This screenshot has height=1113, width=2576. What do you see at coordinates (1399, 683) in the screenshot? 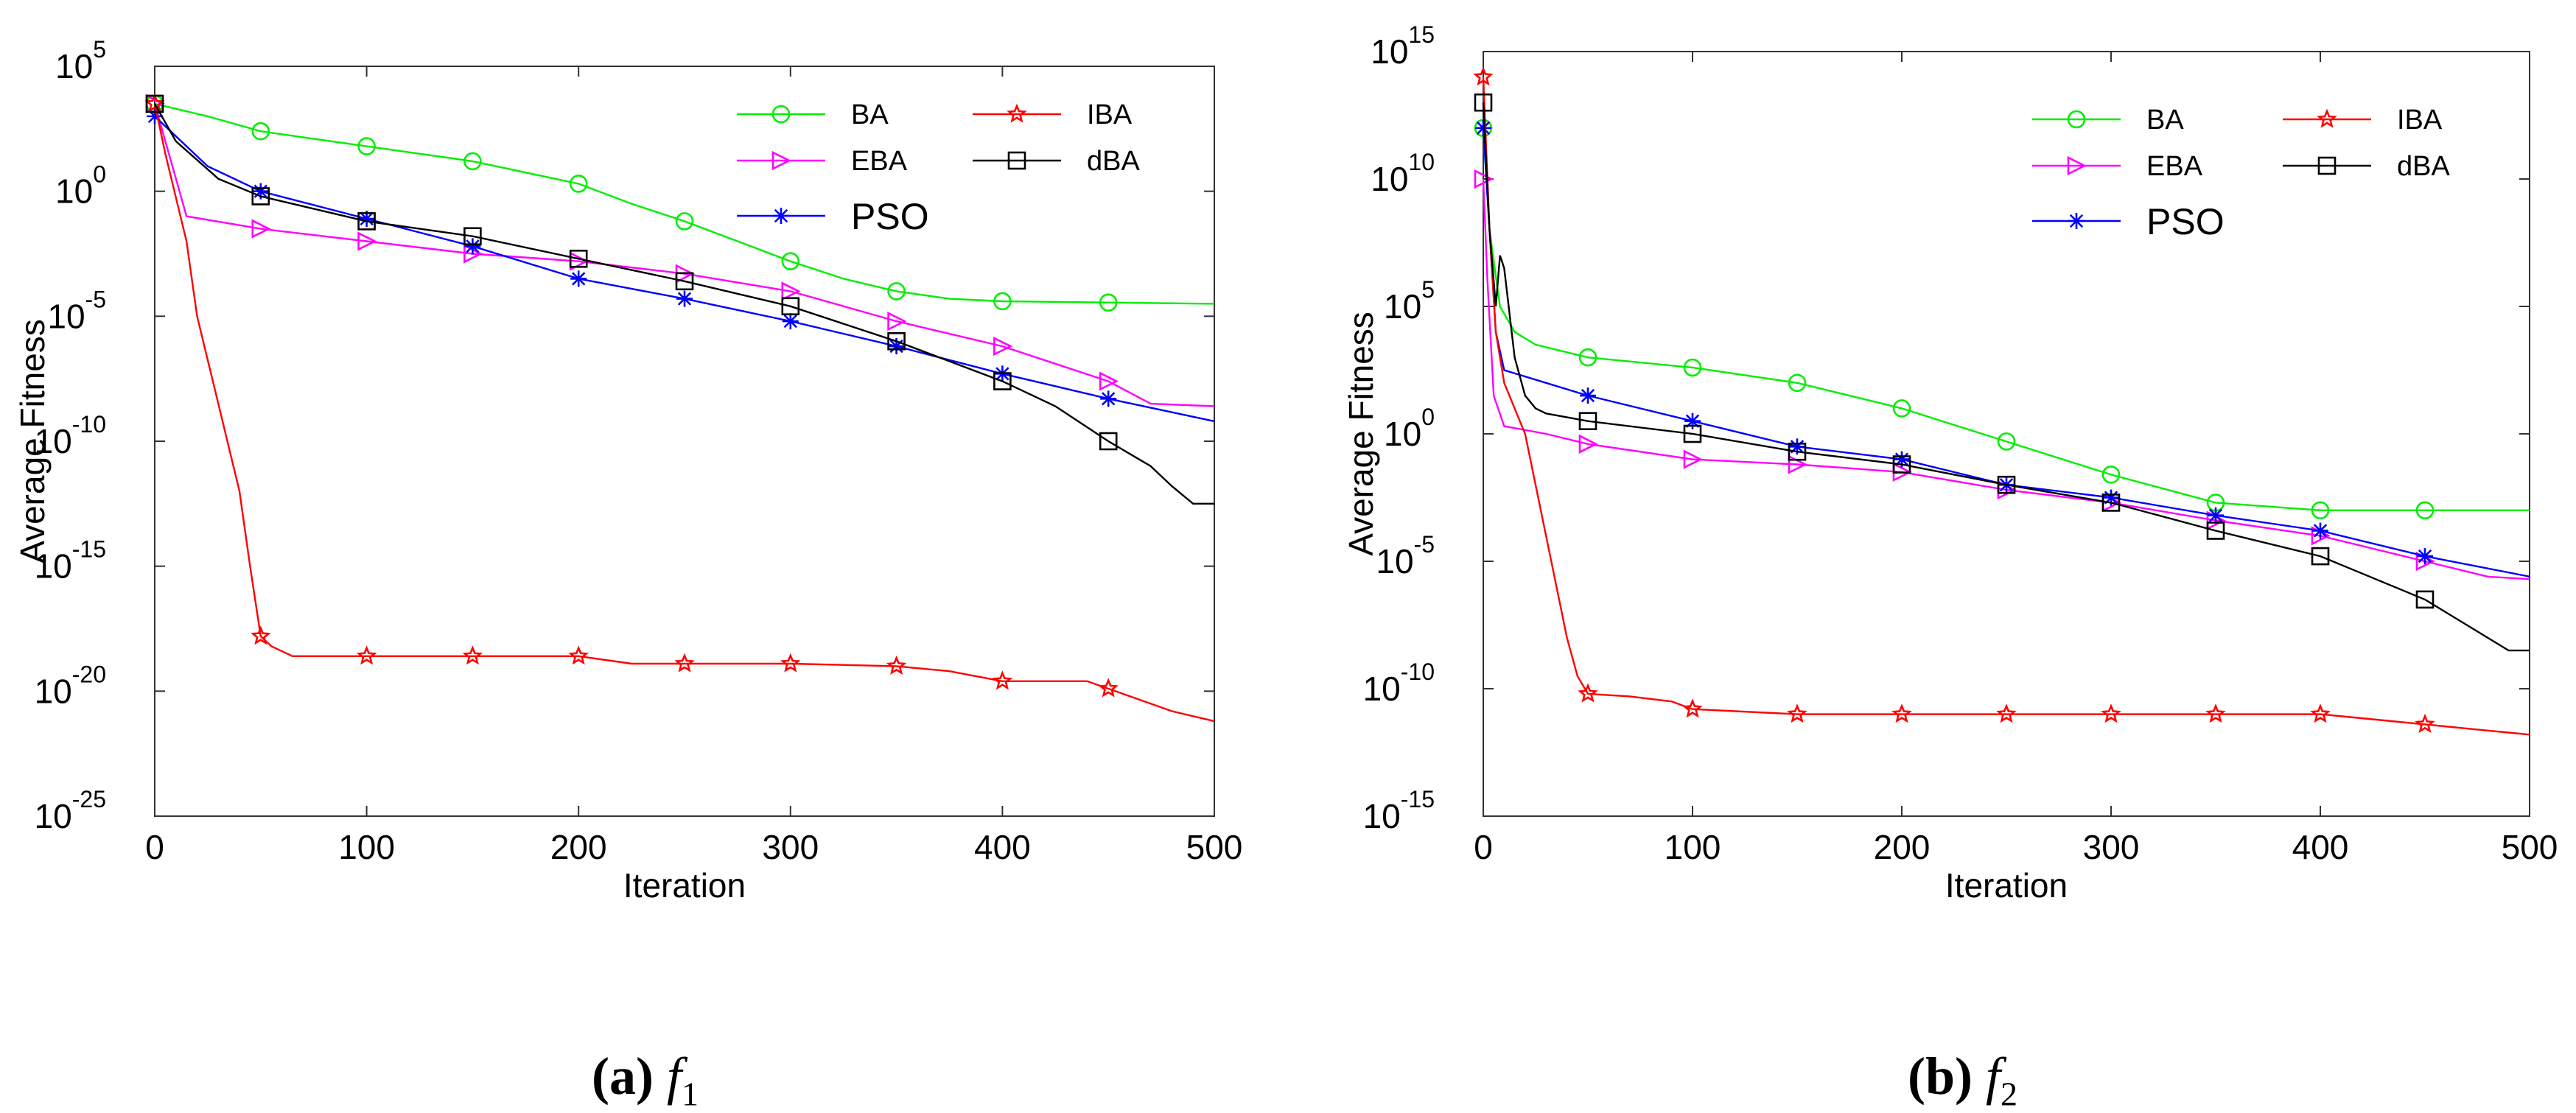
I see `chartb-y-tick-label: 10-10` at bounding box center [1399, 683].